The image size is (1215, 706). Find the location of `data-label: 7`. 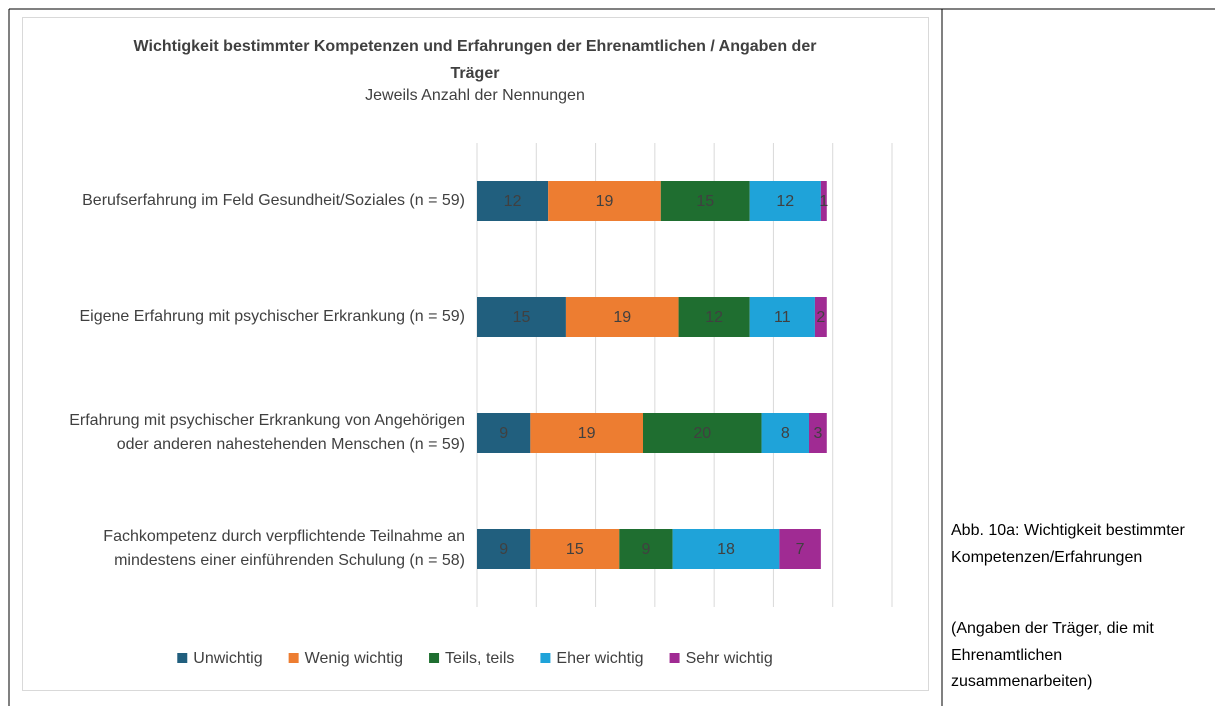

data-label: 7 is located at coordinates (800, 549).